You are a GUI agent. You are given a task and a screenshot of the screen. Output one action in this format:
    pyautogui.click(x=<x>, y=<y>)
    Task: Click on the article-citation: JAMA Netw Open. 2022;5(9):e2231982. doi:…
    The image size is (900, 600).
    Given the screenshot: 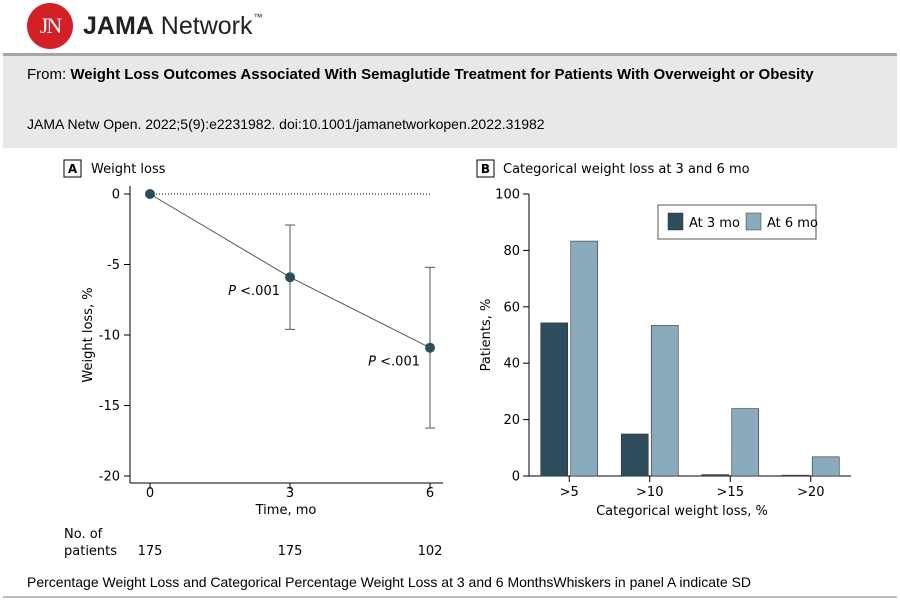 What is the action you would take?
    pyautogui.click(x=286, y=124)
    